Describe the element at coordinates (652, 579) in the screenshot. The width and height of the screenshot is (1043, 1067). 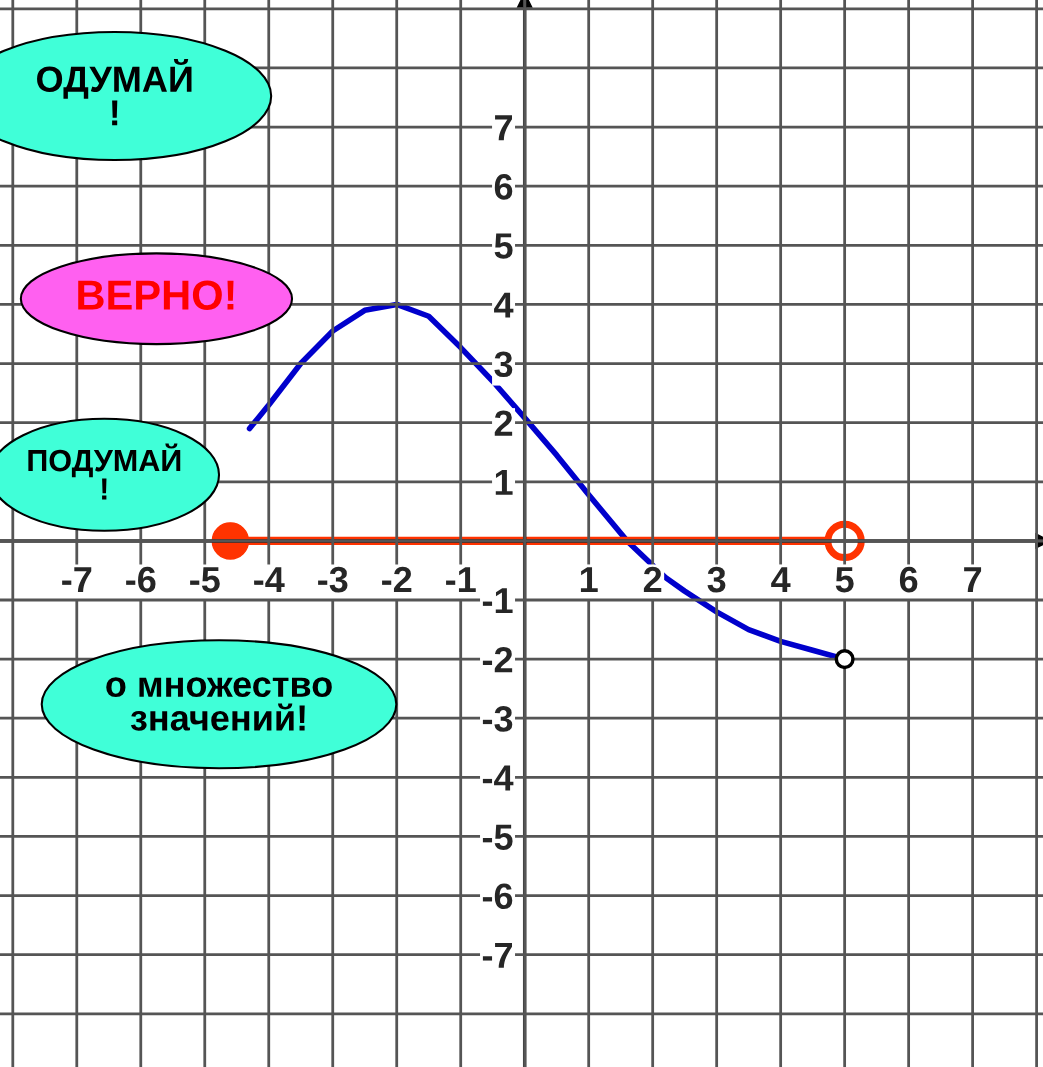
I see `x-tick-label: 2` at that location.